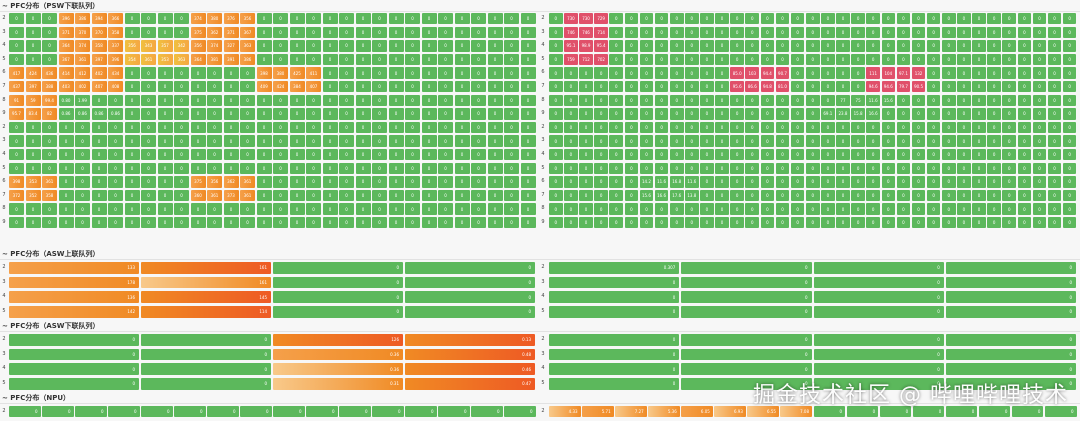 The height and width of the screenshot is (421, 1080). What do you see at coordinates (470, 340) in the screenshot?
I see `asw-stat-cell: 0.13` at bounding box center [470, 340].